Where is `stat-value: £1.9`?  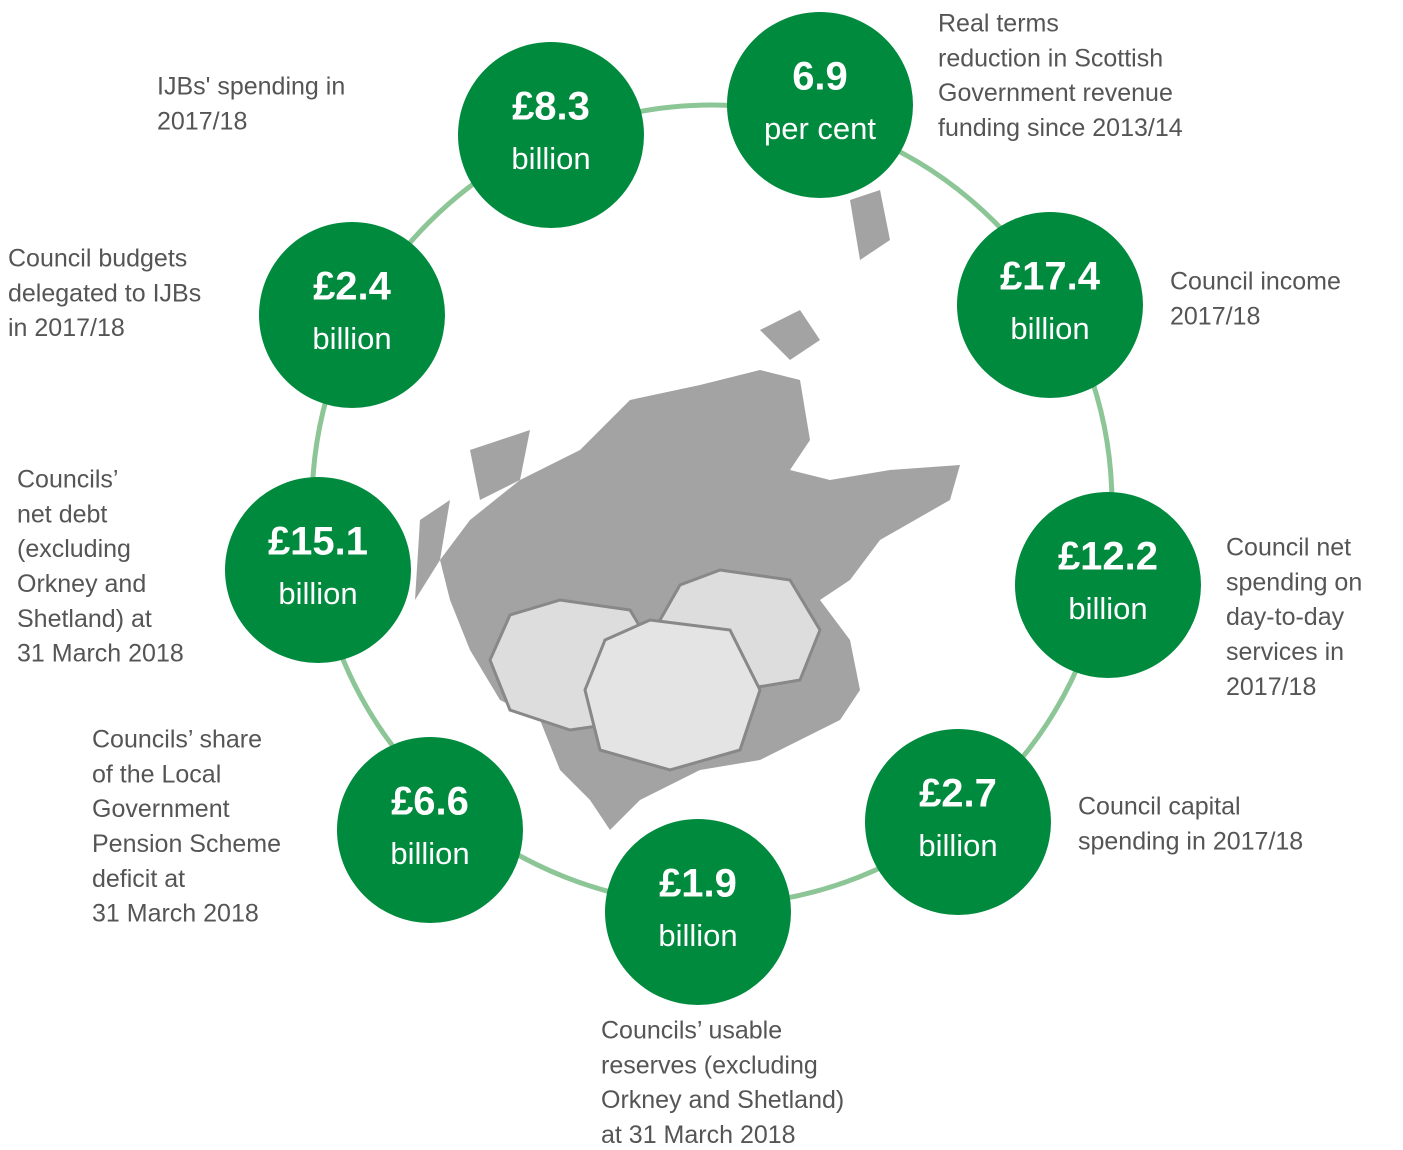
stat-value: £1.9 is located at coordinates (698, 884).